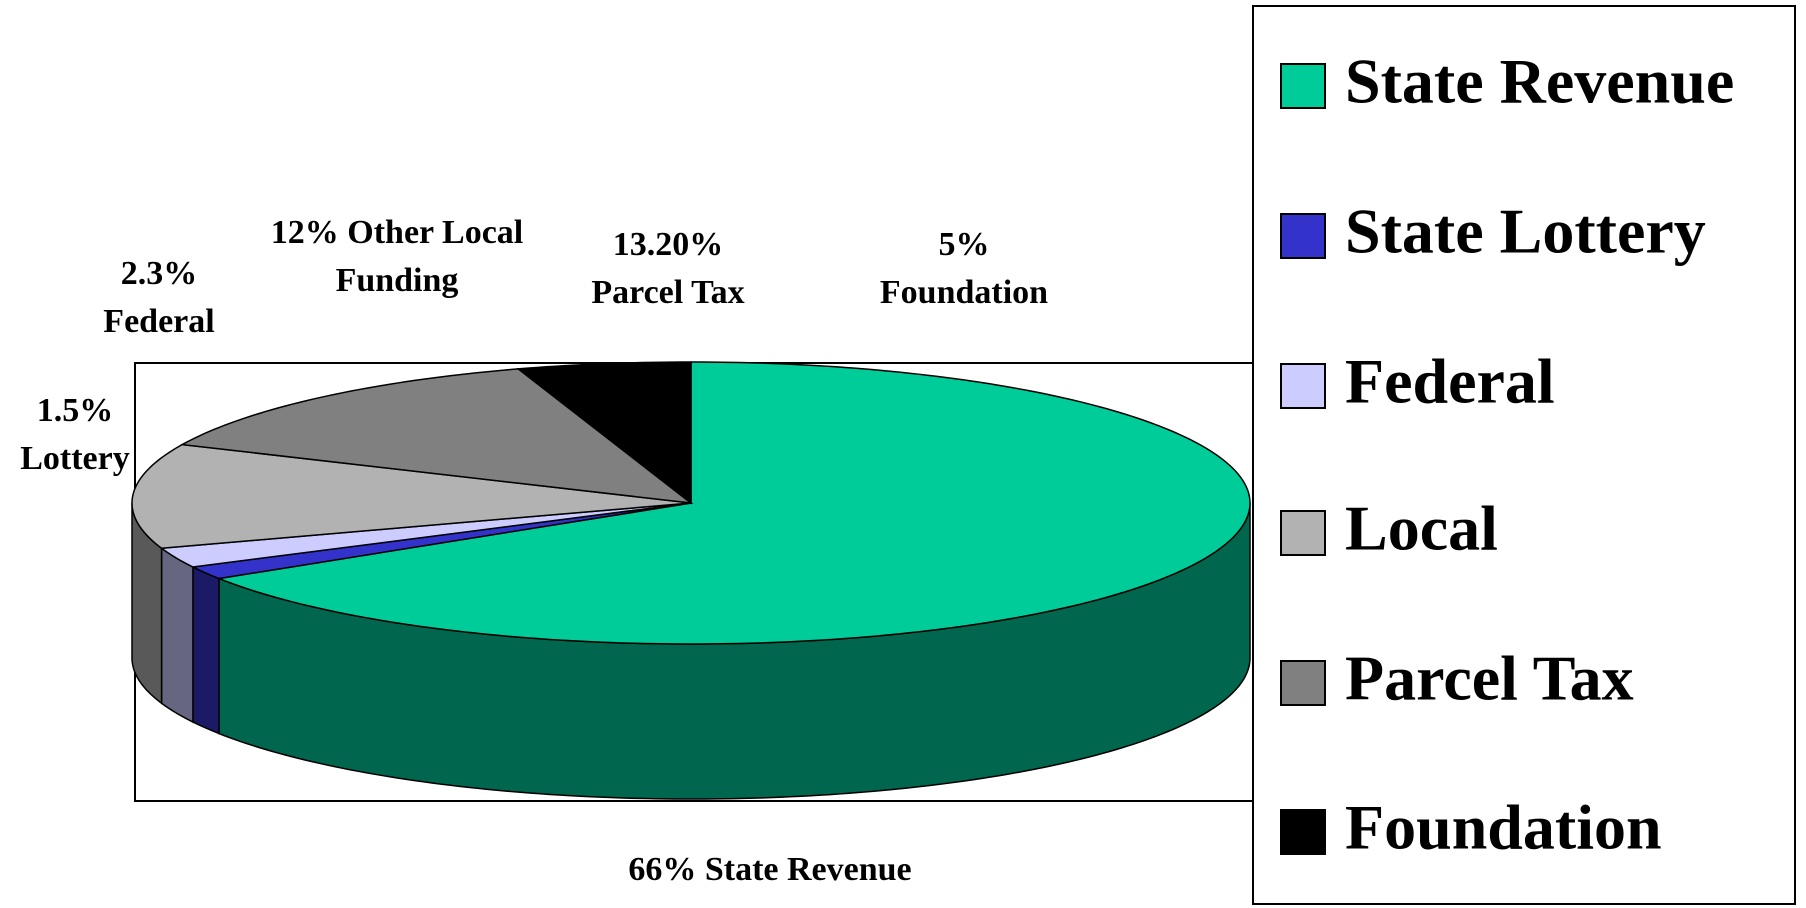 This screenshot has height=908, width=1806. Describe the element at coordinates (770, 869) in the screenshot. I see `data-label: 66% State Revenue` at that location.